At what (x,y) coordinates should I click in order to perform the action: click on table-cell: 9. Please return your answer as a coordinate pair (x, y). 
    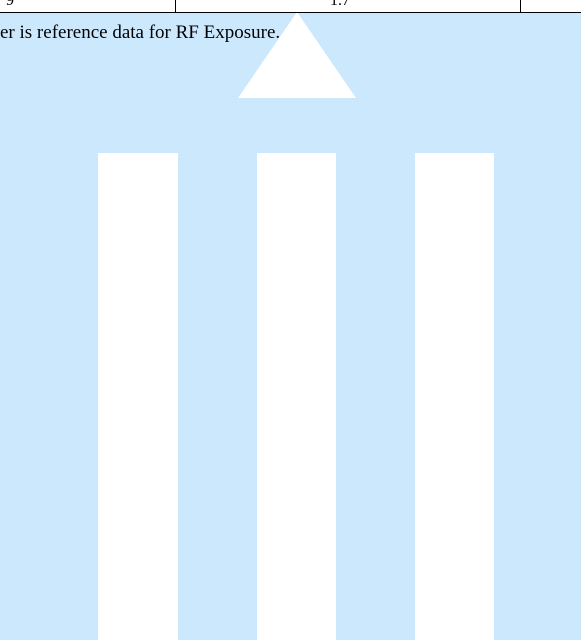
    Looking at the image, I should click on (10, 4).